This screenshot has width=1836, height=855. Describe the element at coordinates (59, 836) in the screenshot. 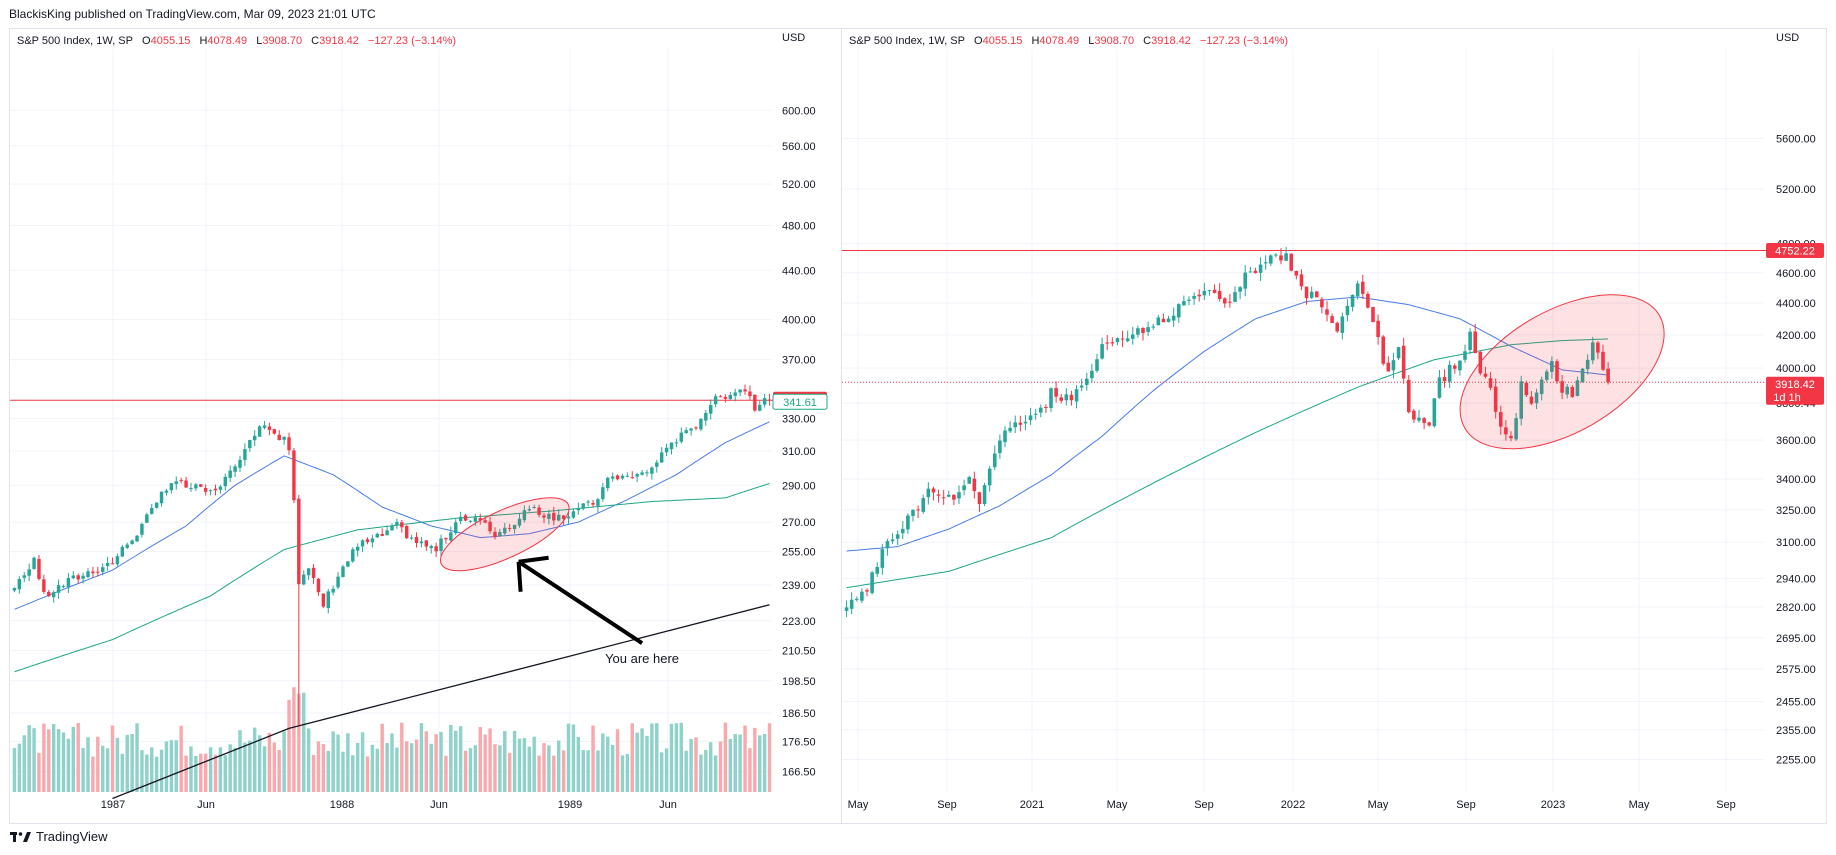

I see `tradingview-logo: TradingView` at that location.